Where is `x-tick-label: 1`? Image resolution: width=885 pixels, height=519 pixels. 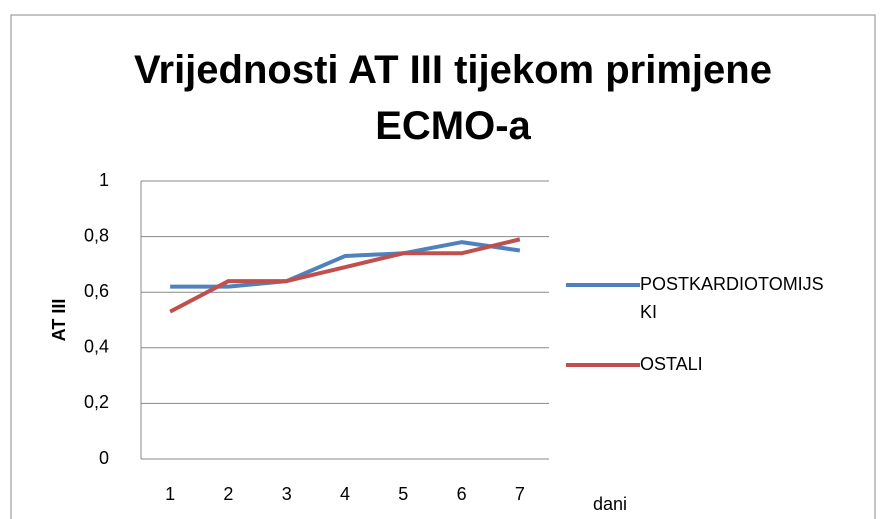 x-tick-label: 1 is located at coordinates (170, 494).